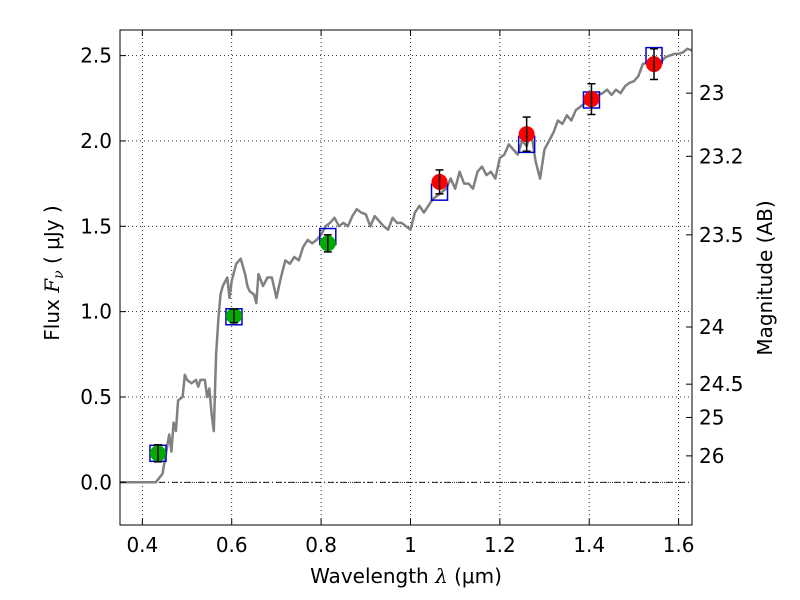  Describe the element at coordinates (765, 277) in the screenshot. I see `y2-axis-label: Magnitude (AB)` at that location.